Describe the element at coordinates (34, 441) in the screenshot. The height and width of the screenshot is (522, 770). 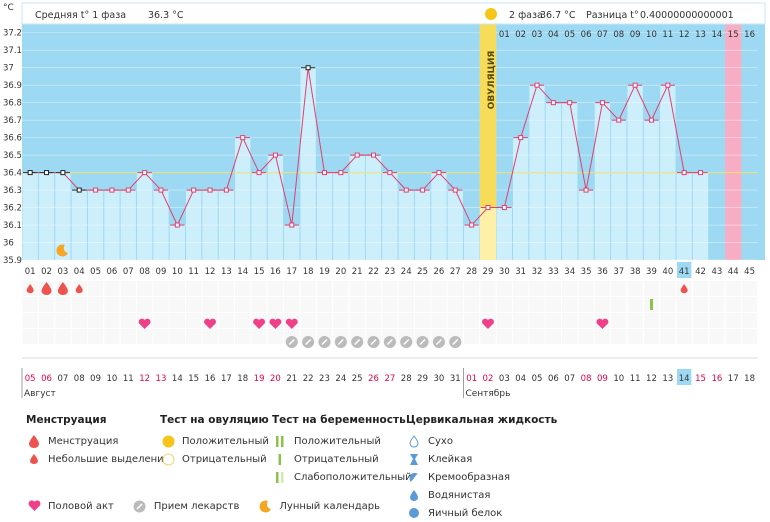
I see `drop-large-icon` at that location.